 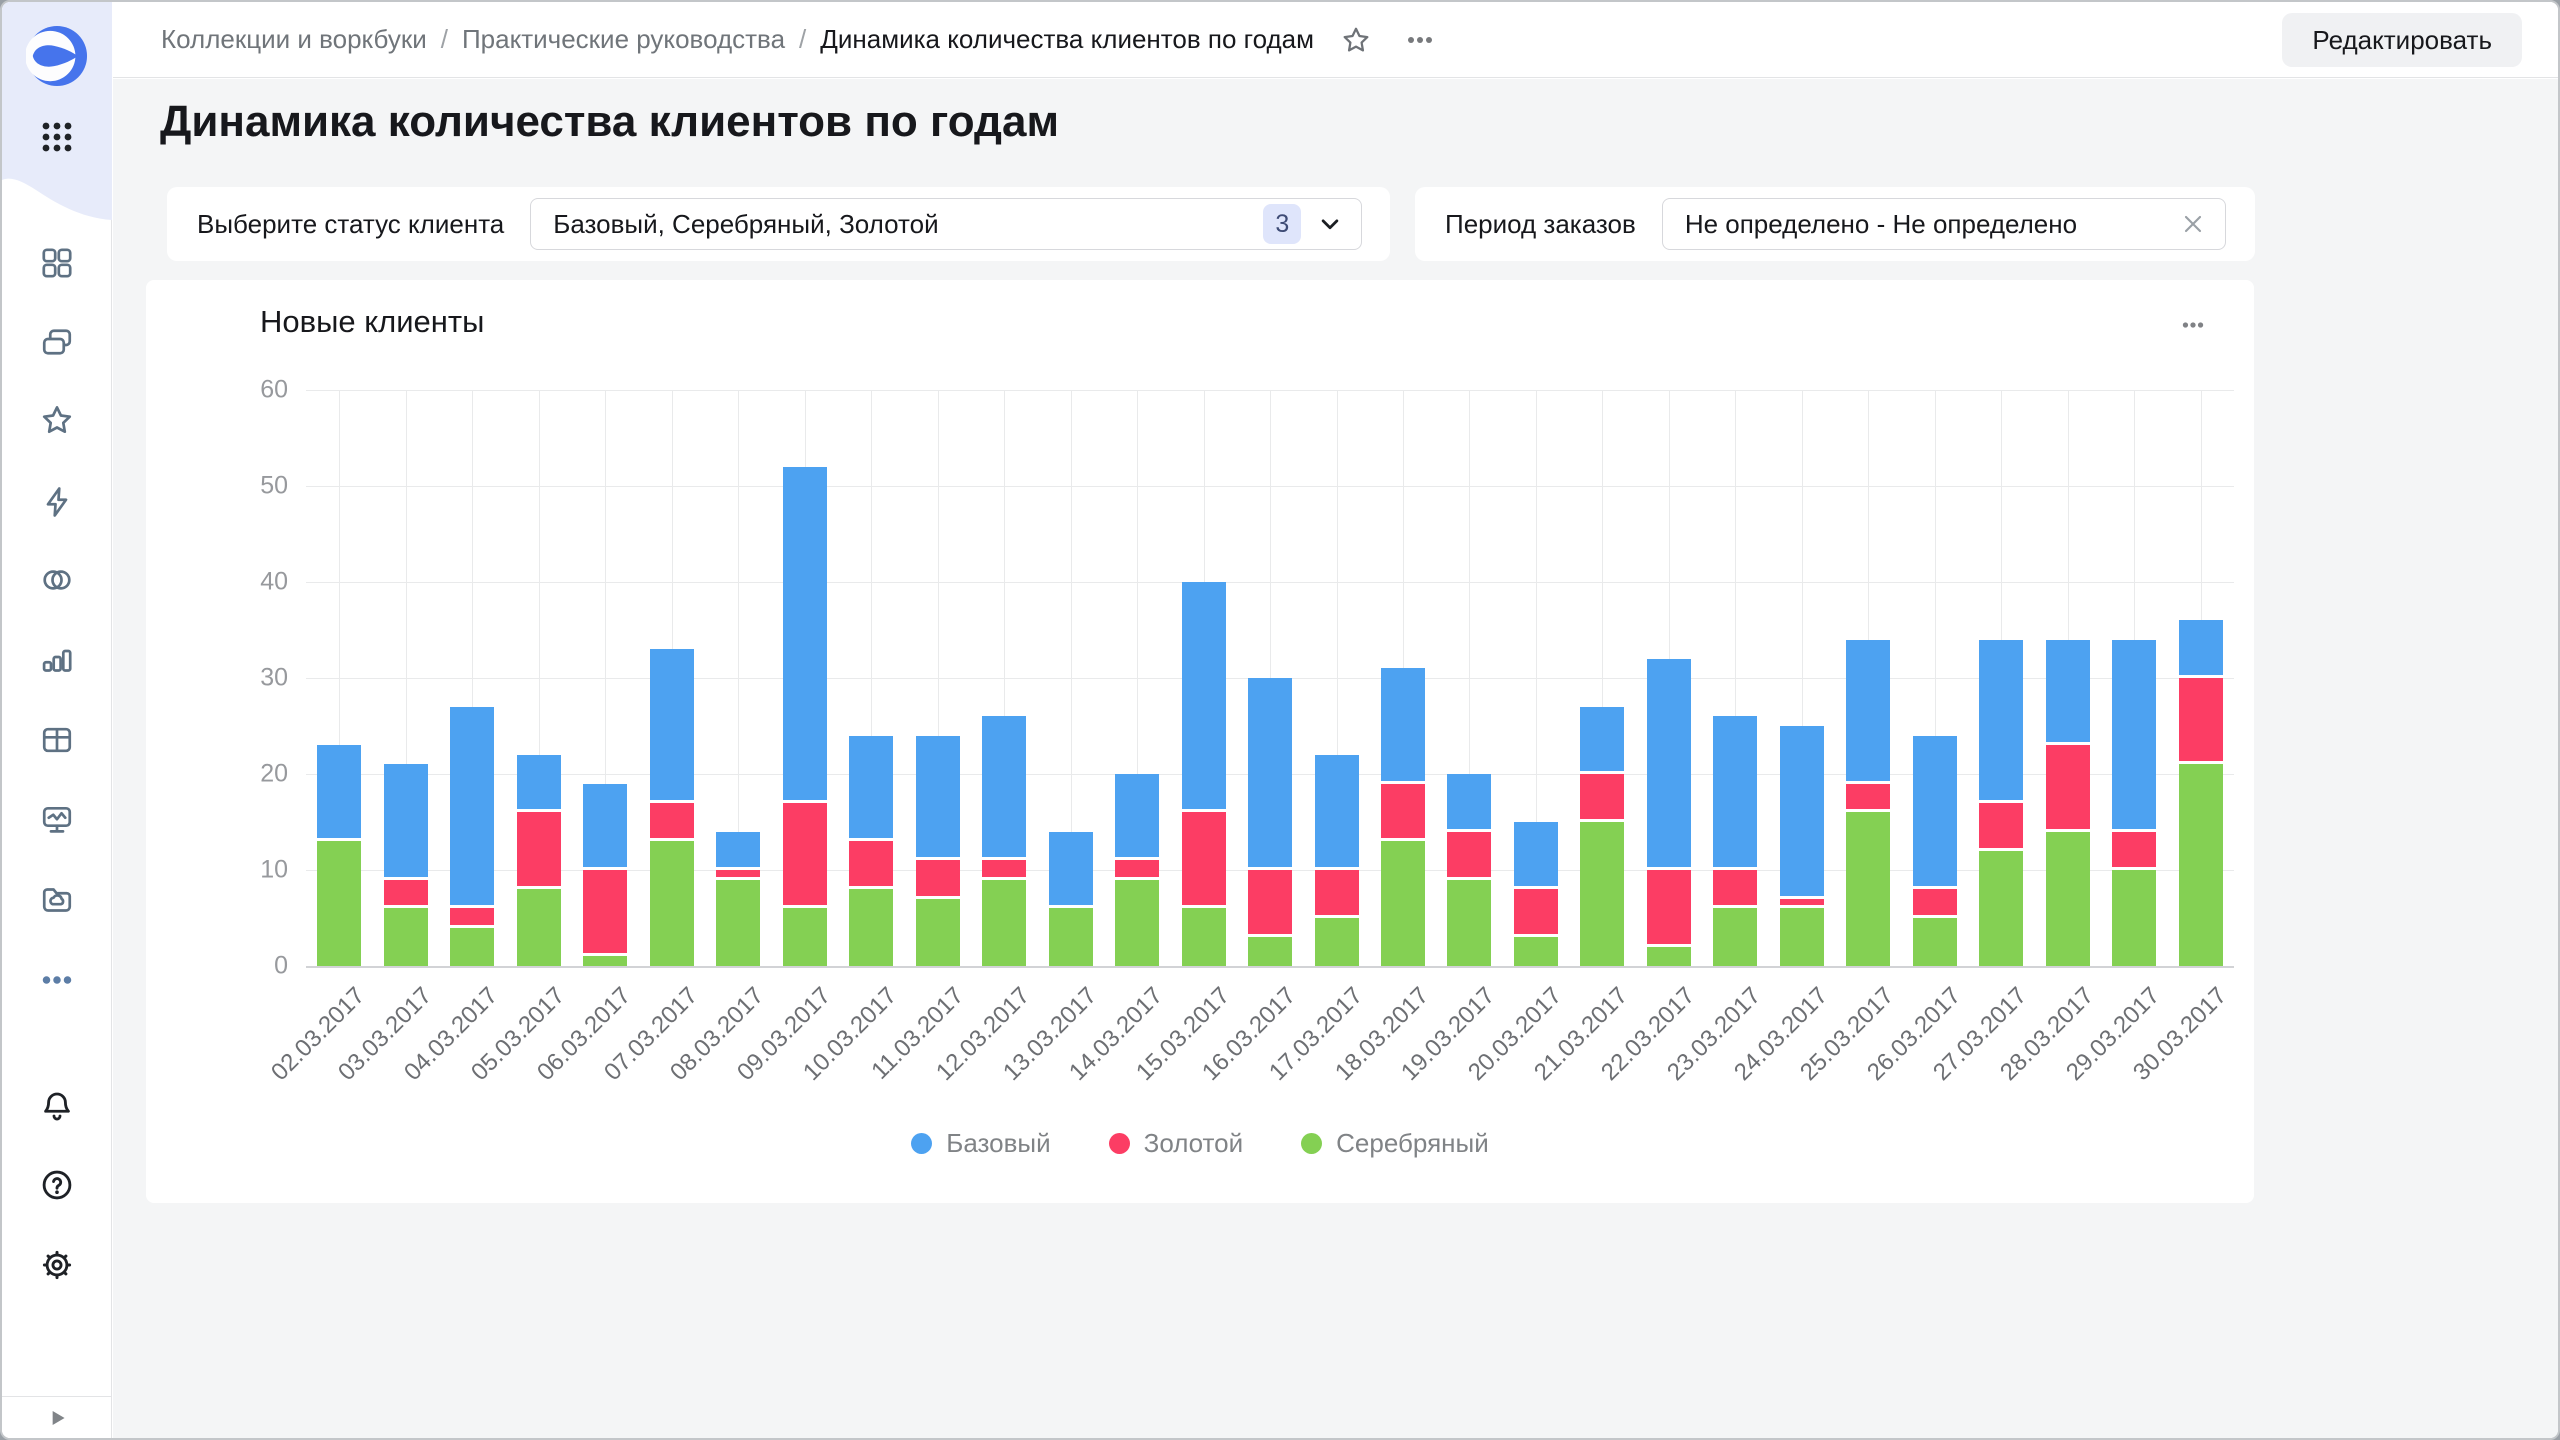 What do you see at coordinates (2193, 325) in the screenshot?
I see `chart-more-menu-icon` at bounding box center [2193, 325].